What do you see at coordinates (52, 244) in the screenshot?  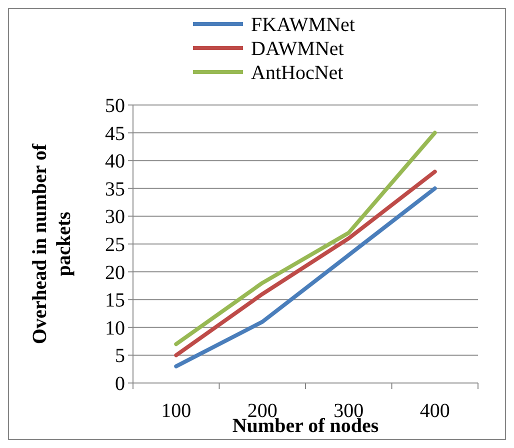 I see `y-axis-title: Overhead in number of packets` at bounding box center [52, 244].